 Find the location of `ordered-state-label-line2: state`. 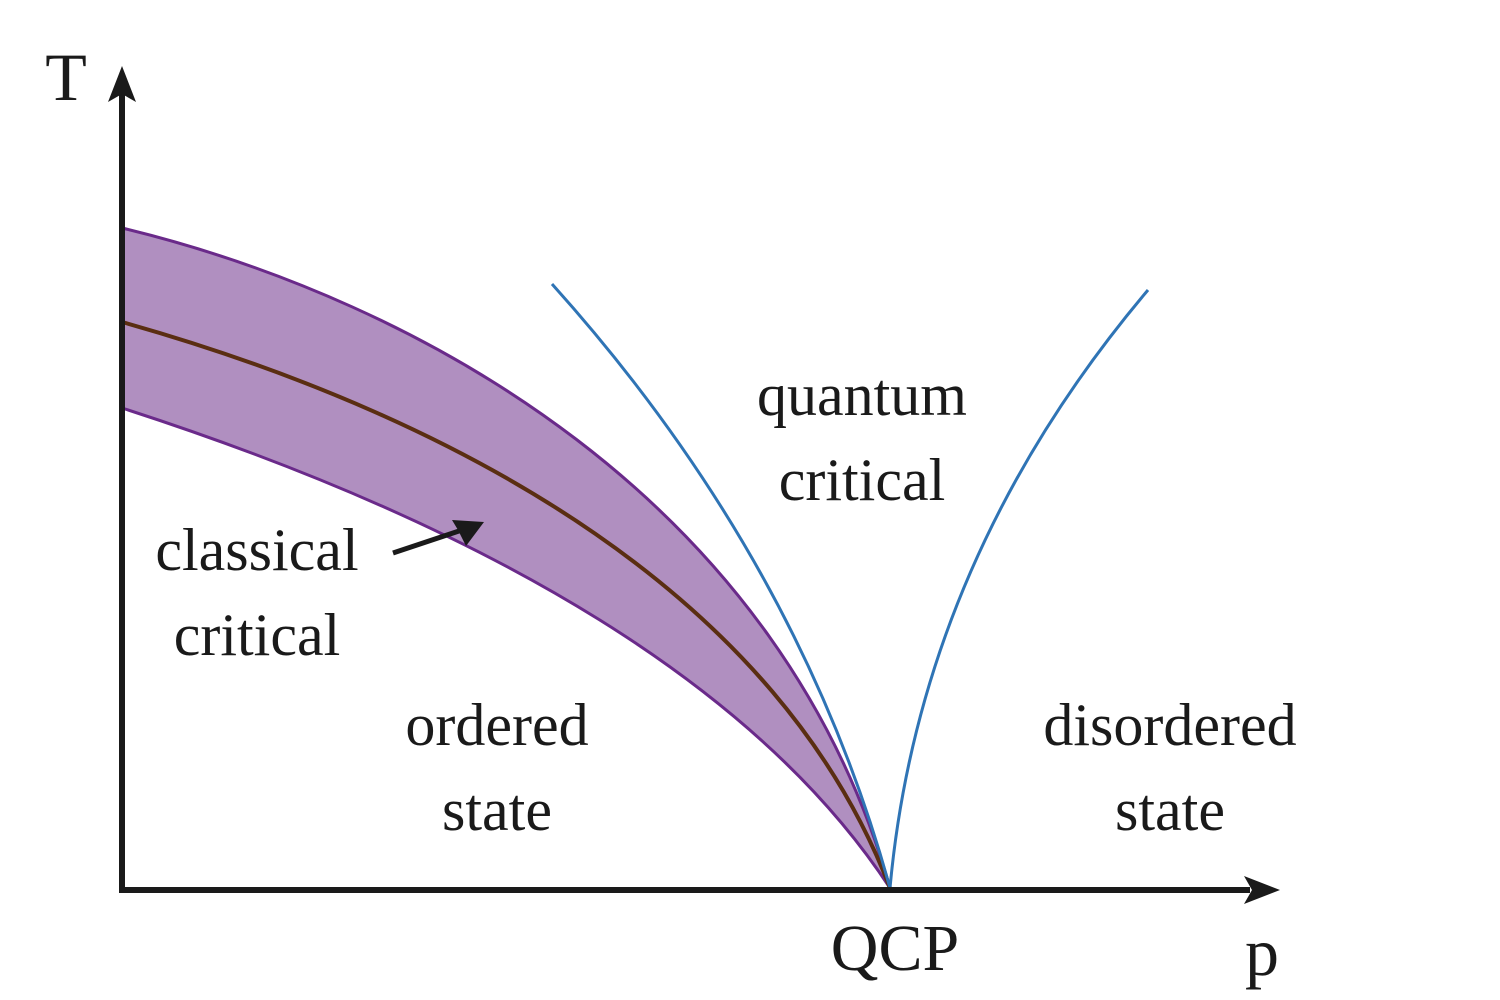

ordered-state-label-line2: state is located at coordinates (497, 810).